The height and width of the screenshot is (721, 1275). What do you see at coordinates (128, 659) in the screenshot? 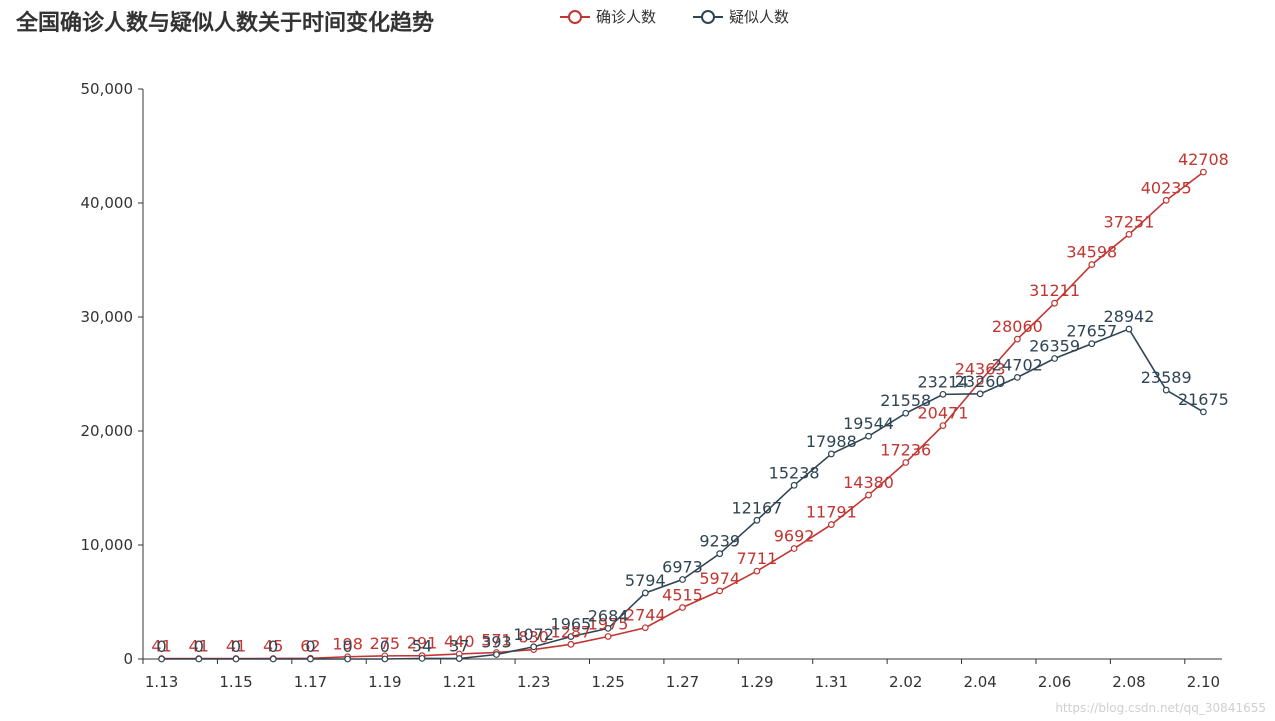
I see `y-tick-label: 0` at bounding box center [128, 659].